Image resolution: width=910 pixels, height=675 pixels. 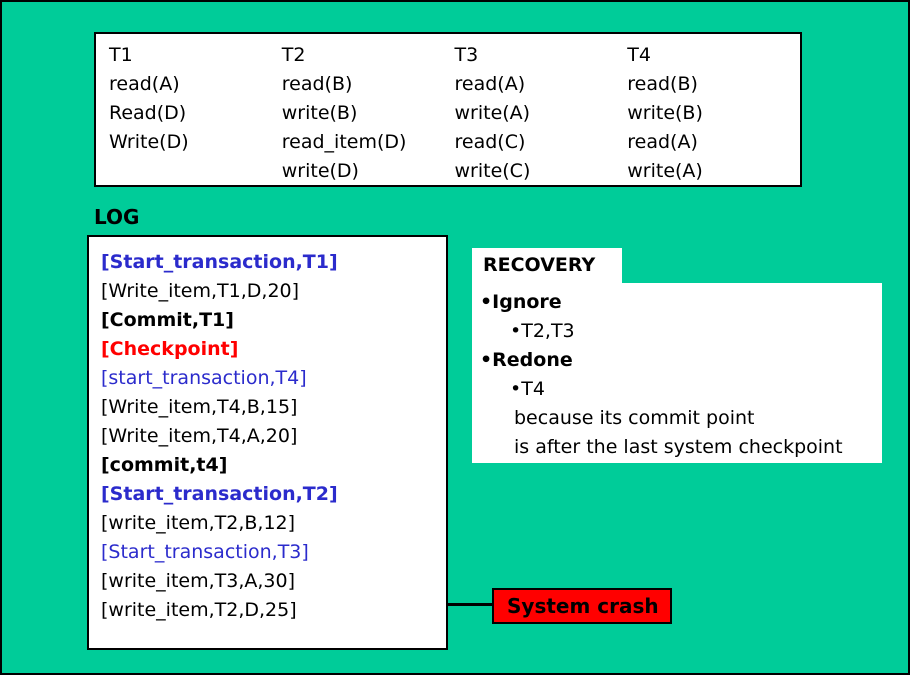 I want to click on transaction-op: read_item(D), so click(x=344, y=142).